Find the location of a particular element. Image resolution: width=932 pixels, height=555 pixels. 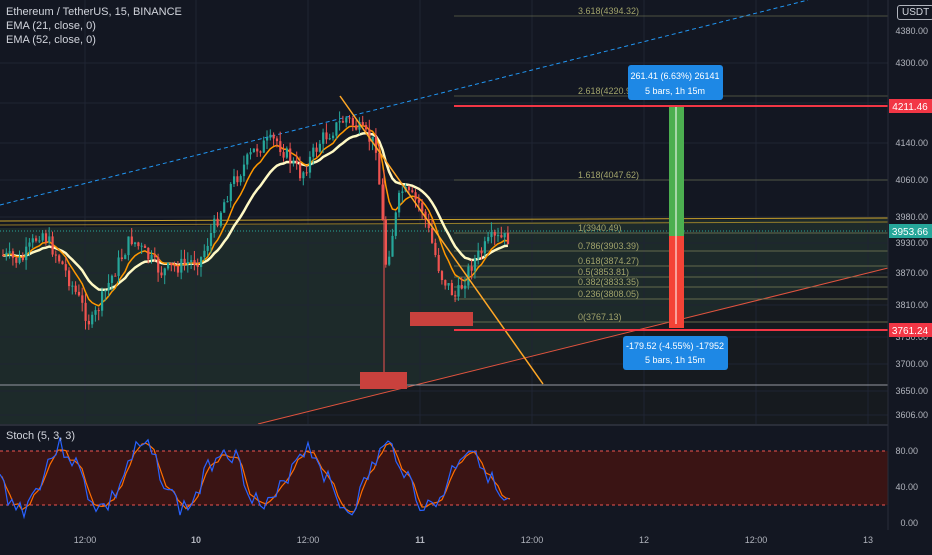

fib-level-label: 0.618(3874.27) is located at coordinates (608, 261).